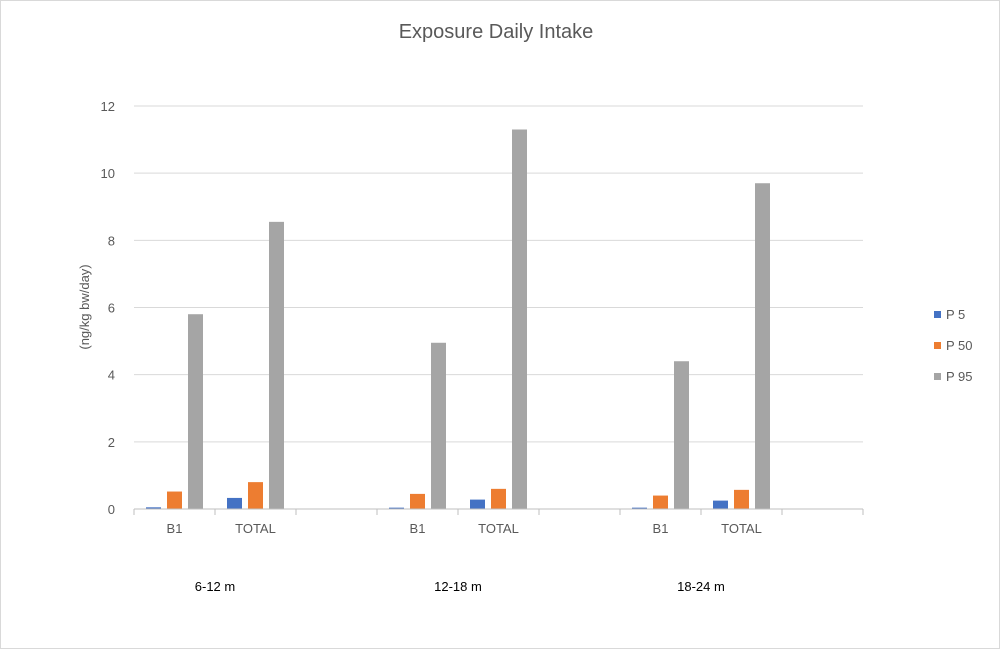  Describe the element at coordinates (108, 106) in the screenshot. I see `y-tick-label: 12` at that location.